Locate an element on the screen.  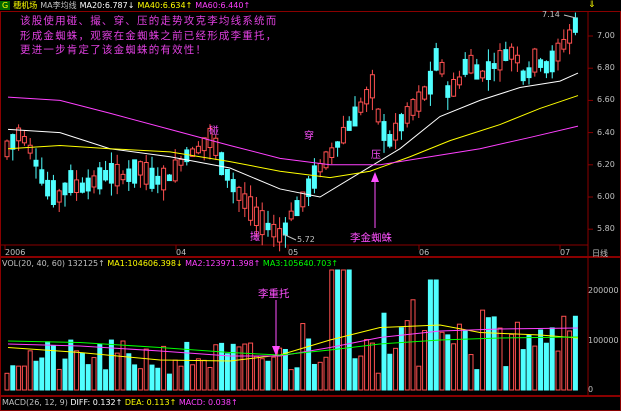
symbol-flag: G is located at coordinates (5, 5).